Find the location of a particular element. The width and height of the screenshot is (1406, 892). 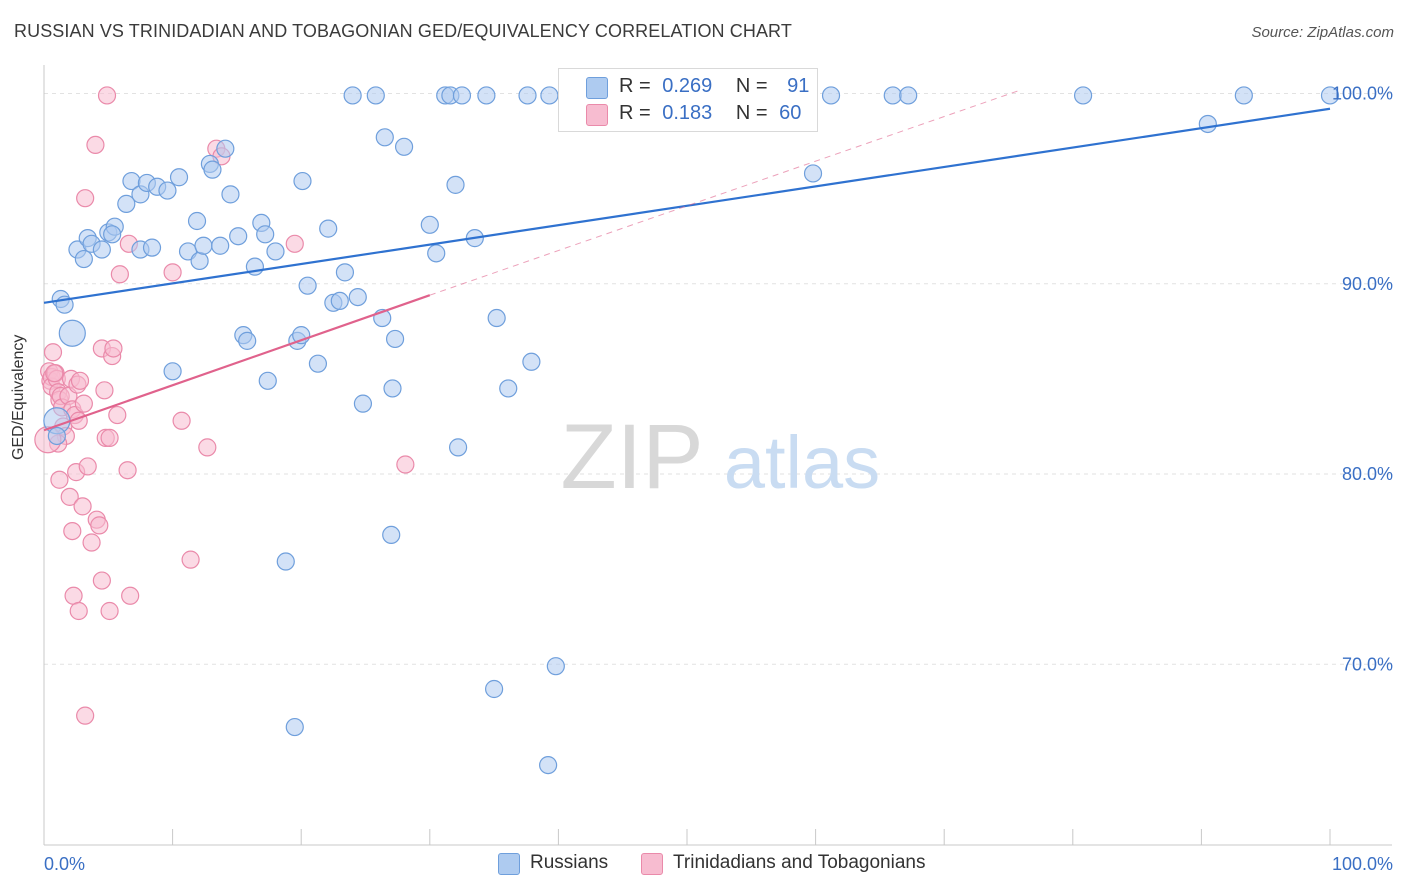

legend-swatch-pink is located at coordinates (597, 115).